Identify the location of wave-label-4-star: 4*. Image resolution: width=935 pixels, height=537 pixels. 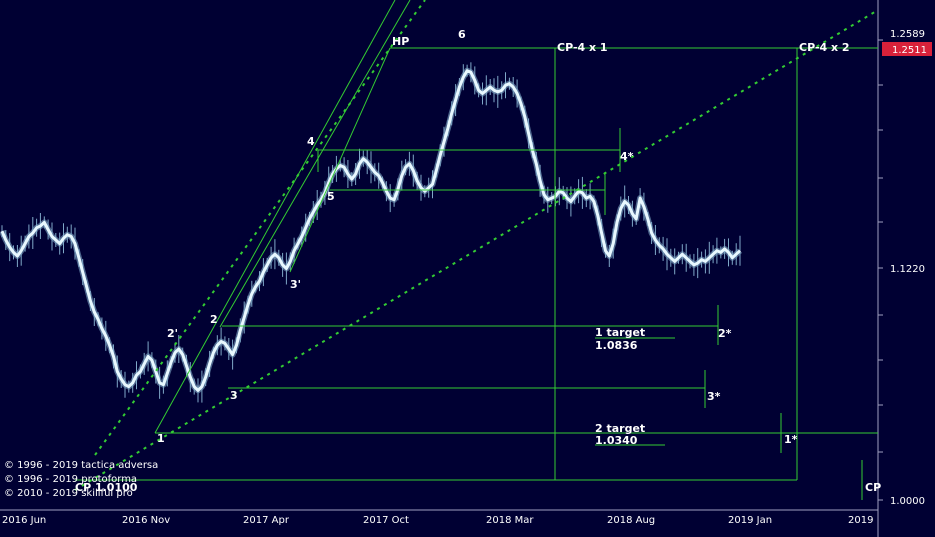
(627, 156).